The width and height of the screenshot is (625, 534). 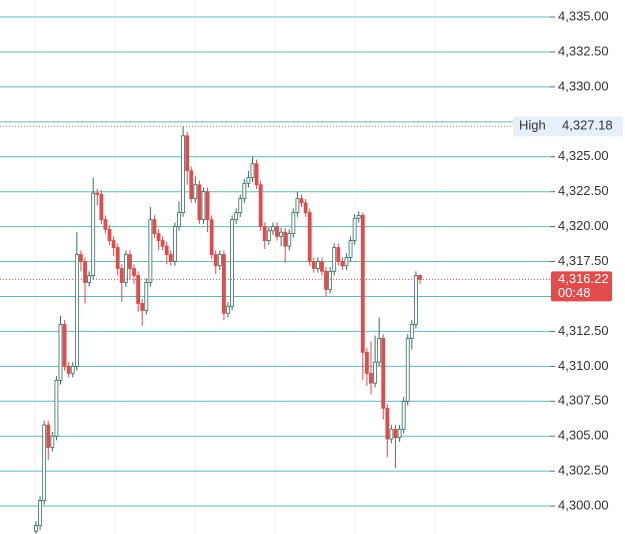 I want to click on y-tick-label: 4,300.00, so click(x=583, y=504).